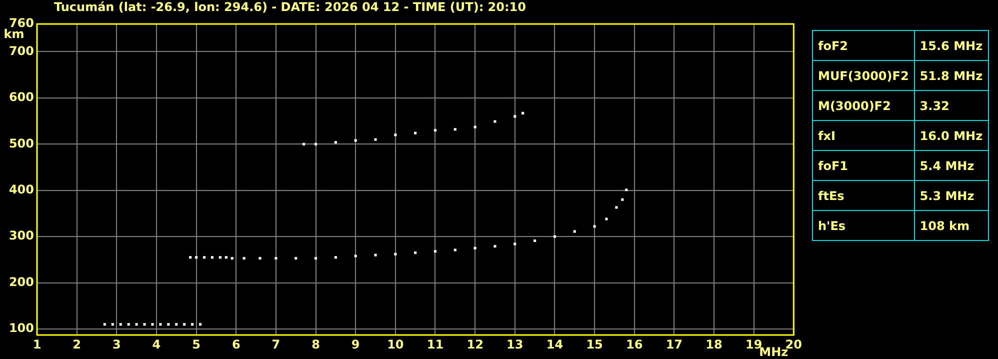 This screenshot has width=998, height=359. Describe the element at coordinates (555, 344) in the screenshot. I see `x-tick-label: 14` at that location.